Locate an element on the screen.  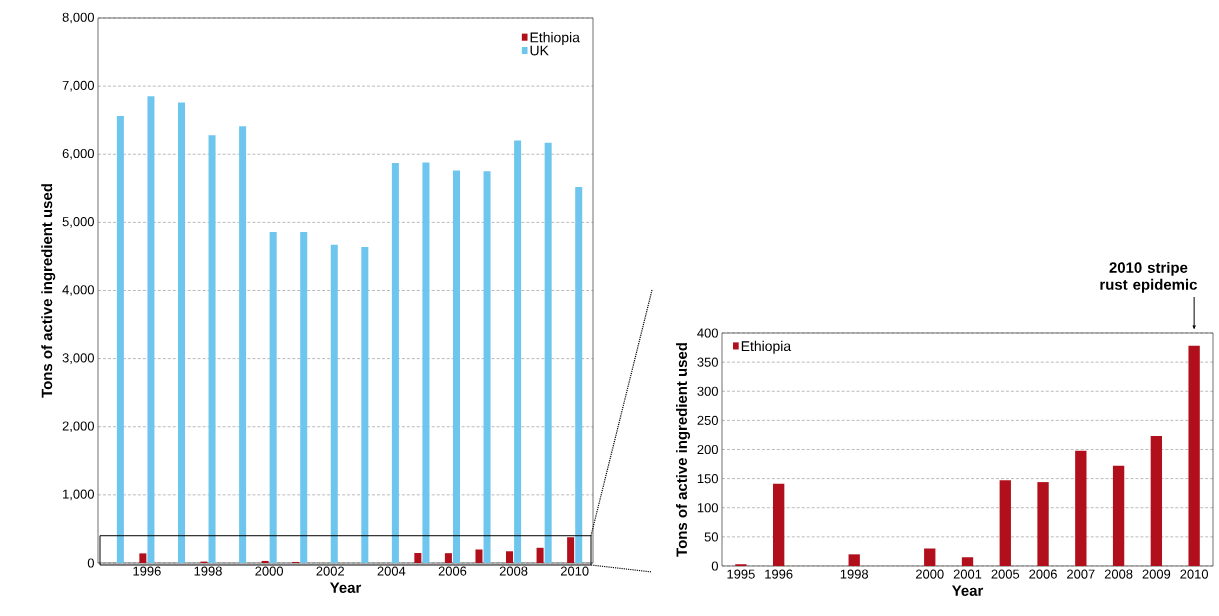
y-tick-label: 350 is located at coordinates (707, 362).